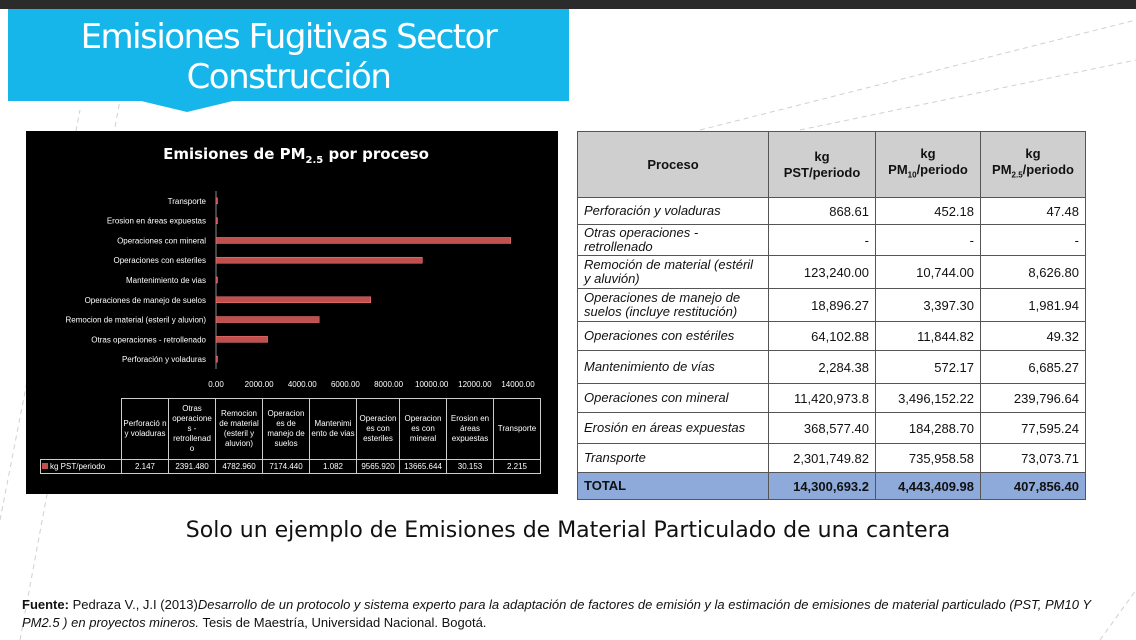 The width and height of the screenshot is (1136, 640). Describe the element at coordinates (45, 465) in the screenshot. I see `legend-swatch` at that location.